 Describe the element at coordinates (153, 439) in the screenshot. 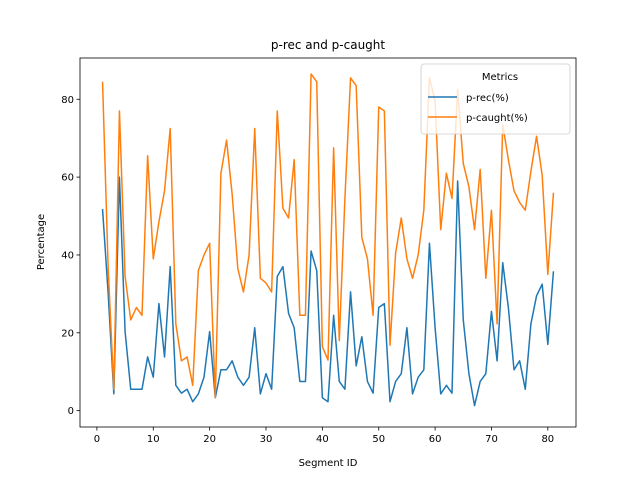

I see `x-tick-label: 10` at that location.